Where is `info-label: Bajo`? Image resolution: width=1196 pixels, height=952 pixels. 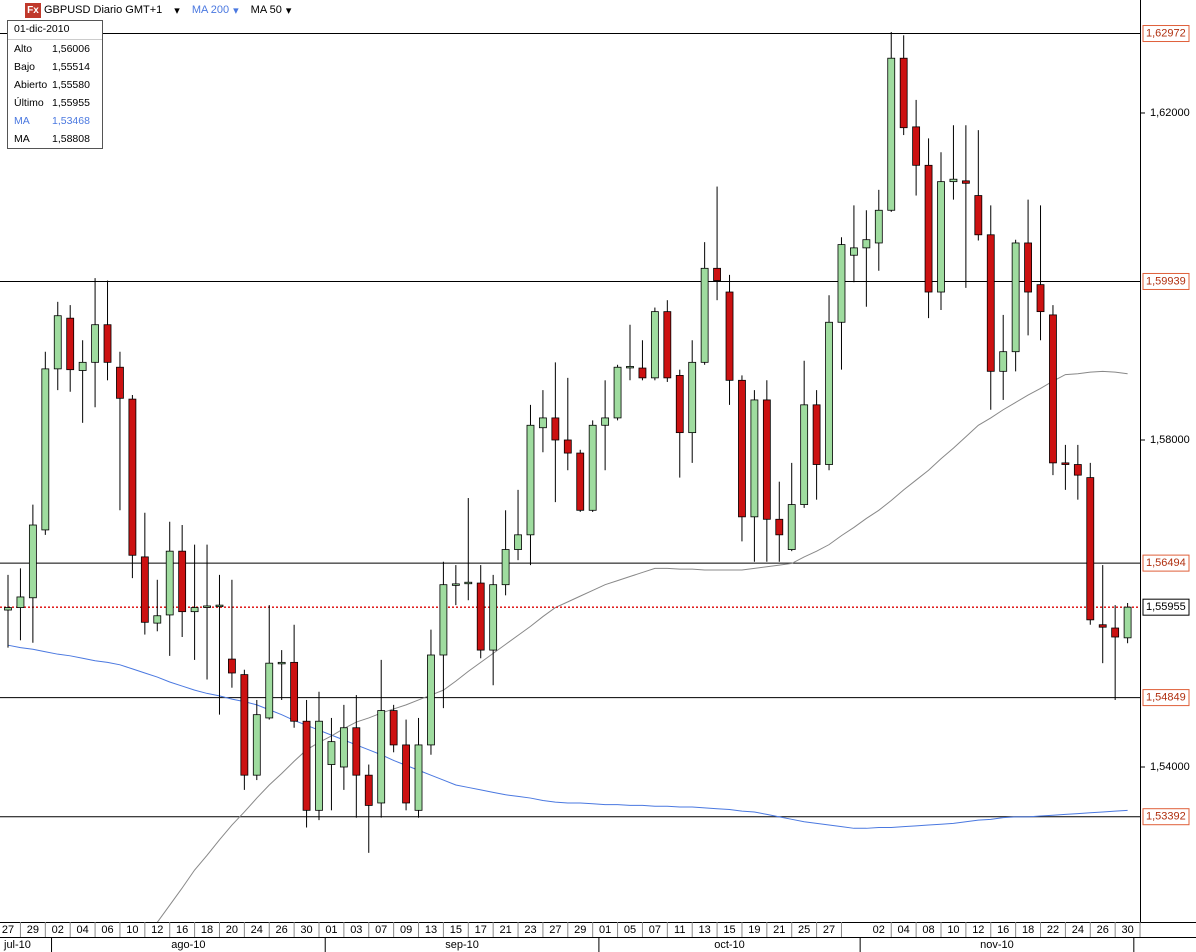
info-label: Bajo is located at coordinates (25, 67).